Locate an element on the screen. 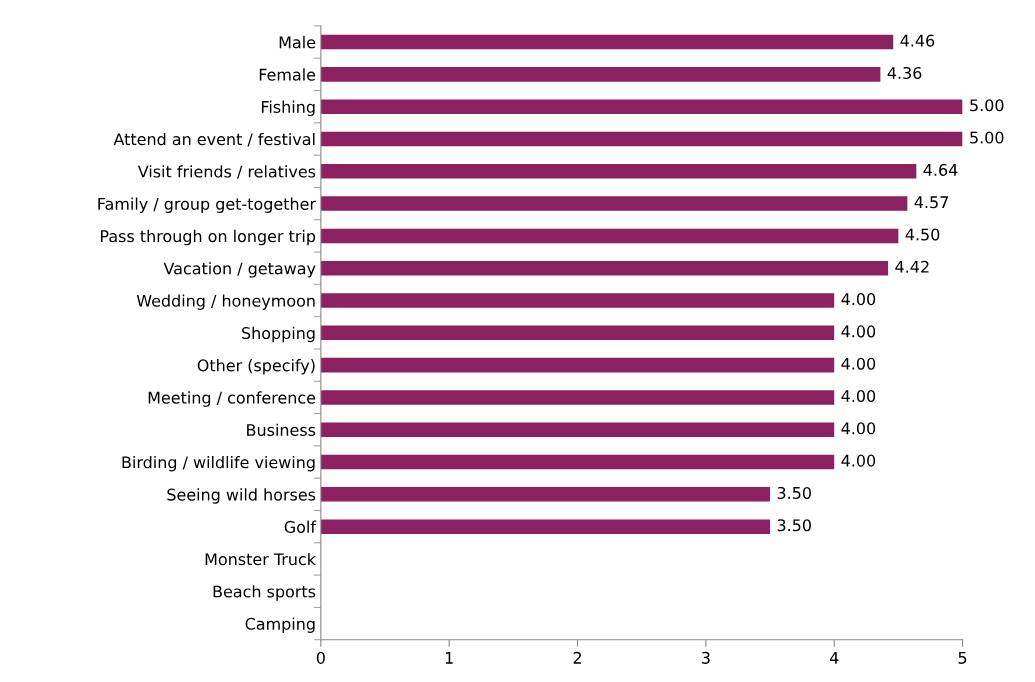 This screenshot has height=682, width=1035. y-tick-label: Shopping is located at coordinates (278, 334).